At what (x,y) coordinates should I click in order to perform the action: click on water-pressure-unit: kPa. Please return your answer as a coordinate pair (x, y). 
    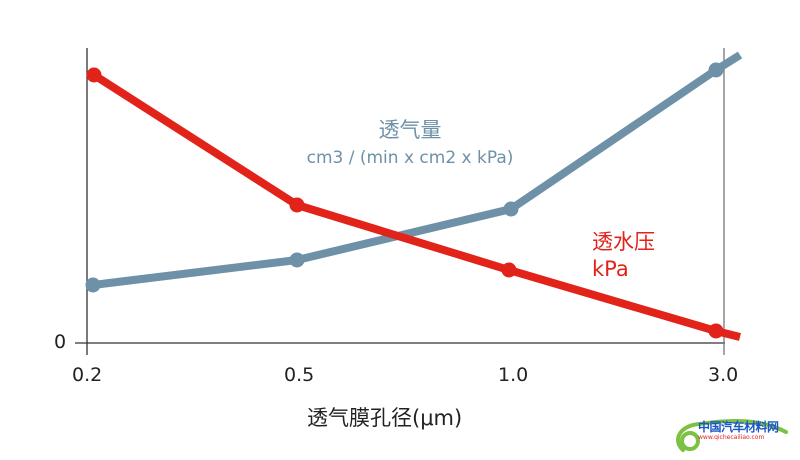
    Looking at the image, I should click on (610, 269).